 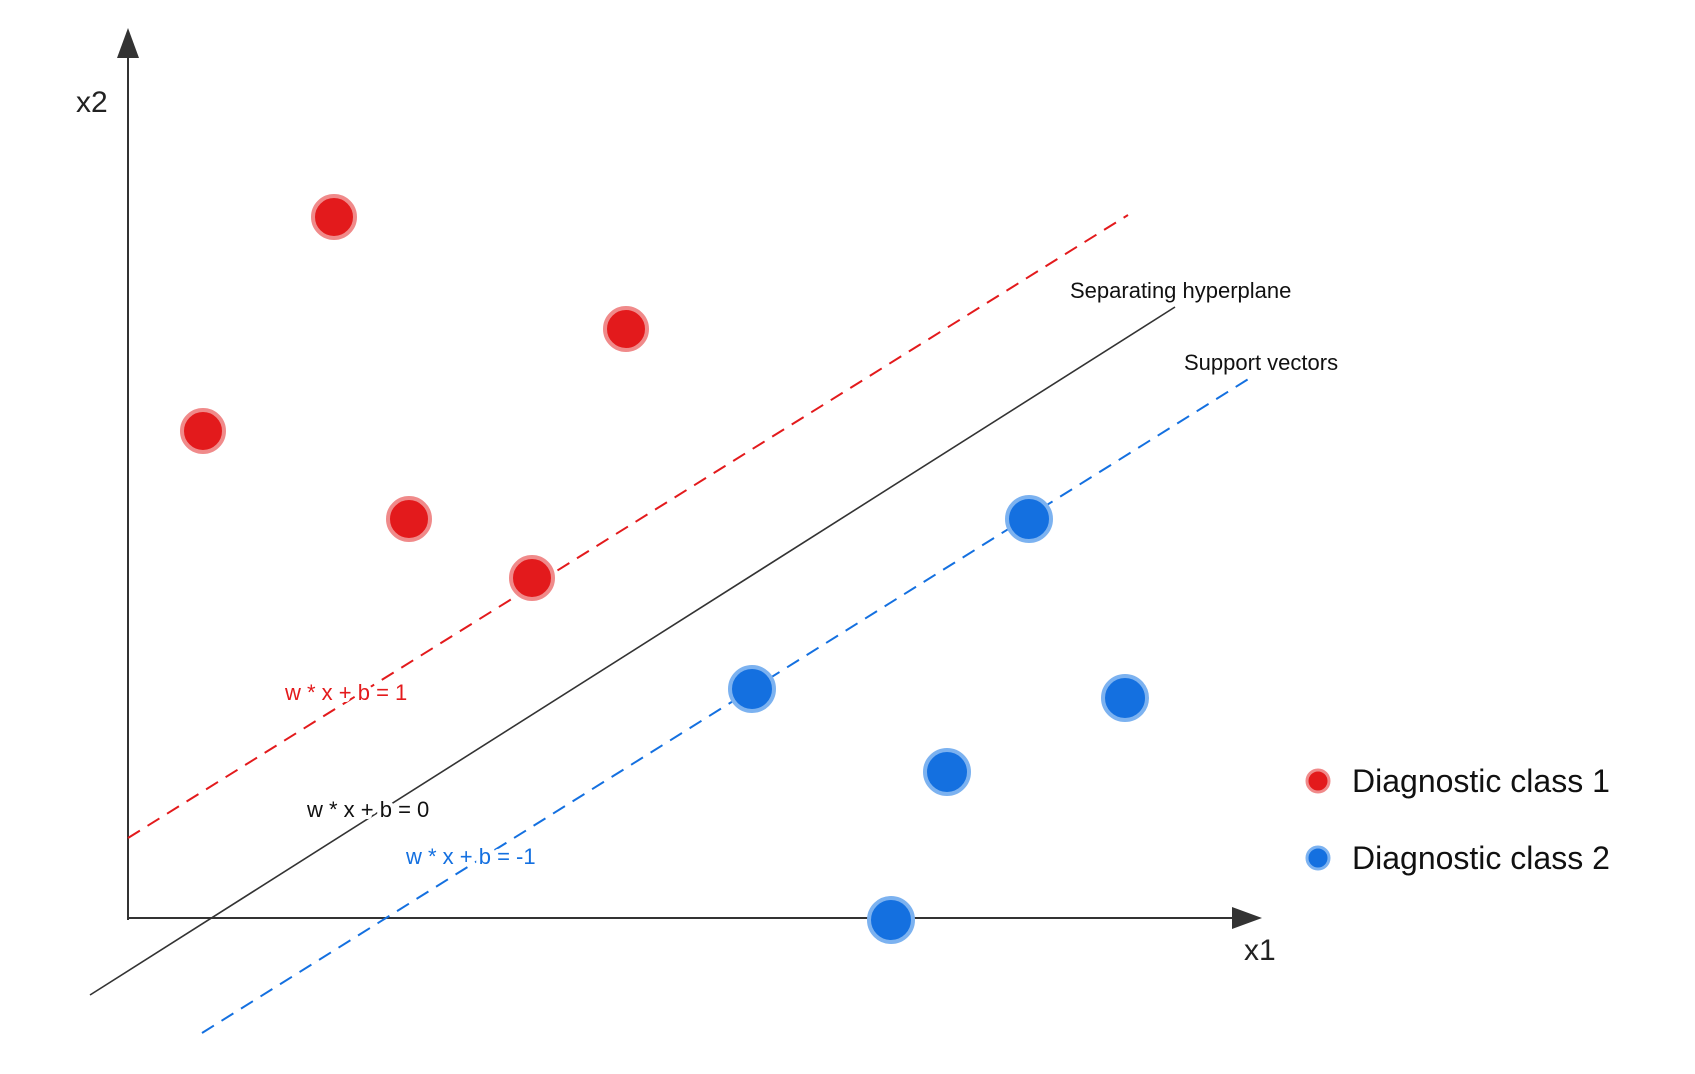 I want to click on hyperplane-label: Separating hyperplane, so click(x=1180, y=290).